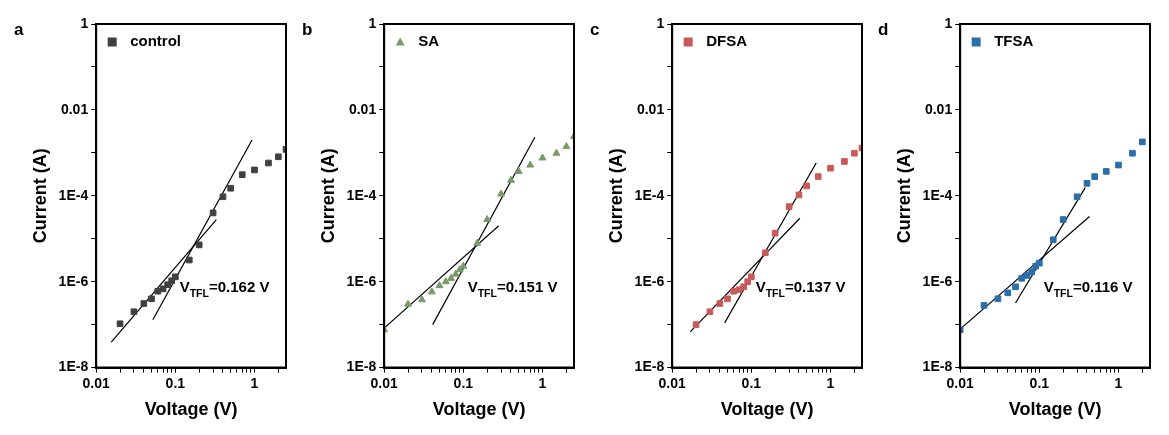 Image resolution: width=1169 pixels, height=435 pixels. I want to click on legend-label: TFSA, so click(1014, 41).